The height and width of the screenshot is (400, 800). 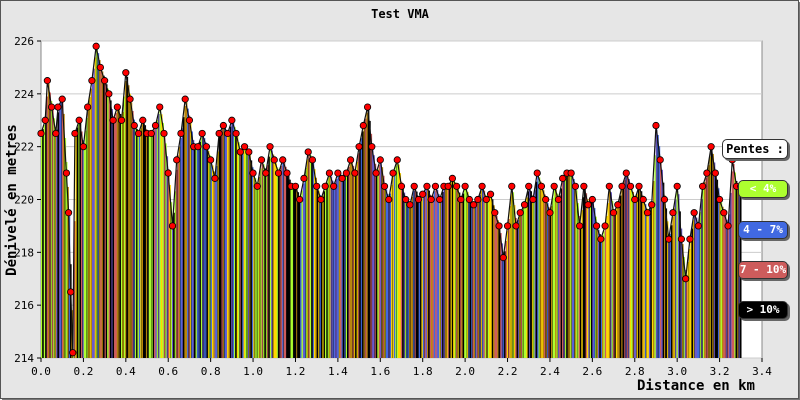 I want to click on x-tick-label: 1.4, so click(x=338, y=371).